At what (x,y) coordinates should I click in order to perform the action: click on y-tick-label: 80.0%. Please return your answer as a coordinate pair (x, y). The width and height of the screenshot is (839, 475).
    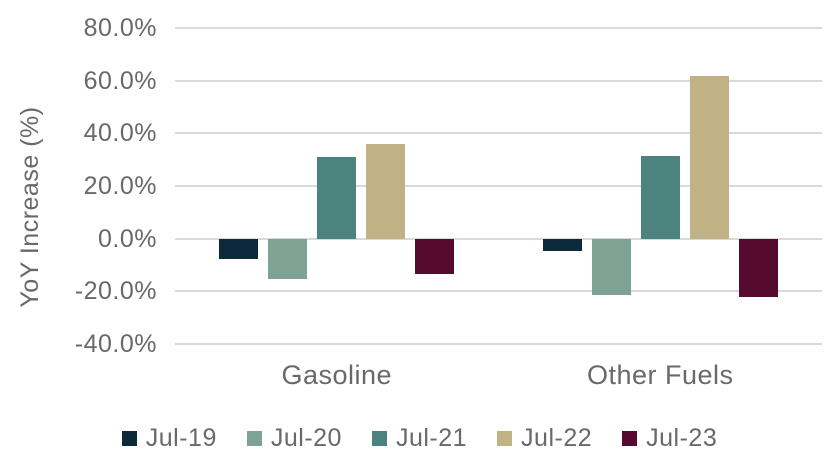
    Looking at the image, I should click on (120, 28).